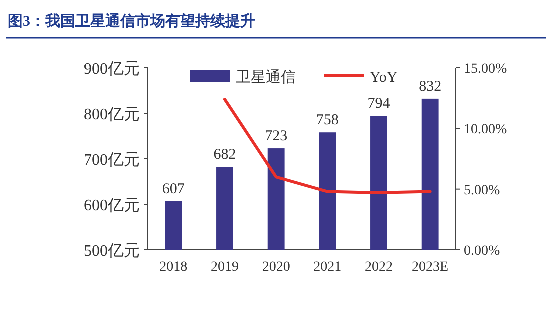 This screenshot has width=552, height=321. Describe the element at coordinates (112, 206) in the screenshot. I see `y-tick-label: 600亿元` at that location.